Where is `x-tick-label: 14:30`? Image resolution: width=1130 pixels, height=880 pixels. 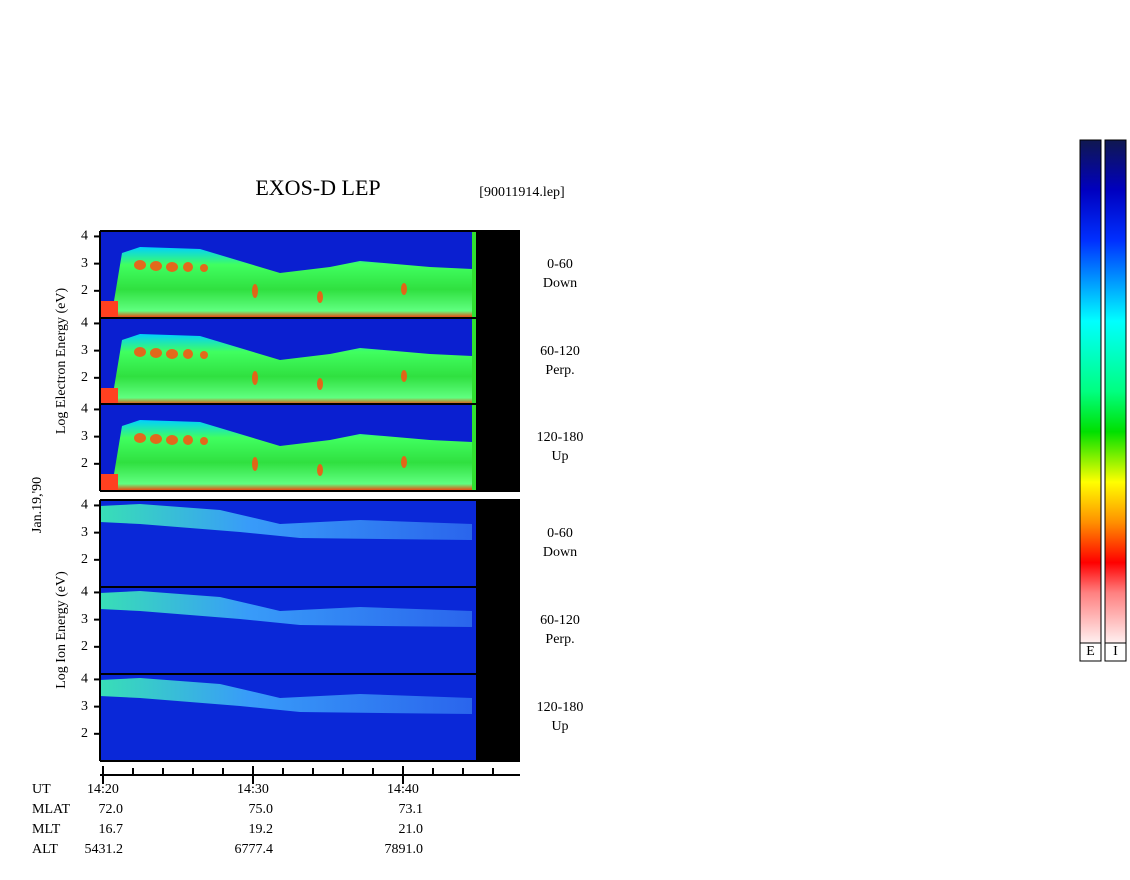
x-tick-label: 14:30 is located at coordinates (253, 789).